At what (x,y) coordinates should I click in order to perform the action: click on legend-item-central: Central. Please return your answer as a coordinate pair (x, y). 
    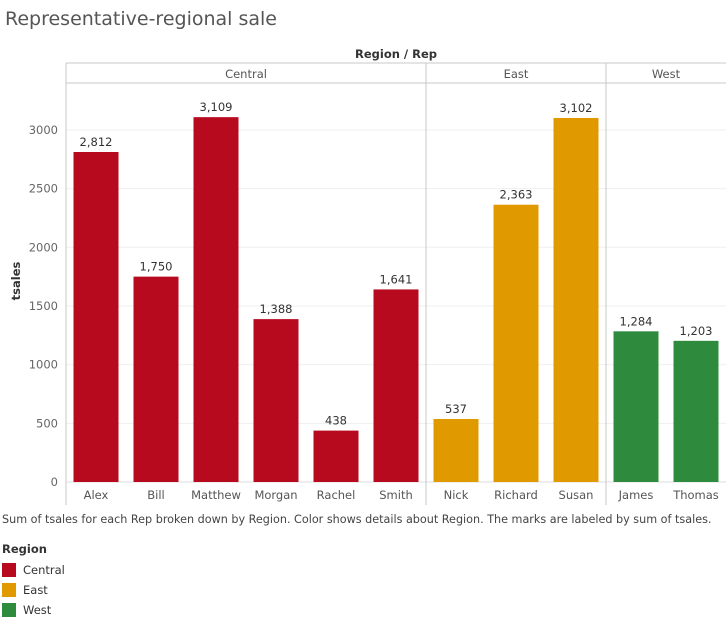
    Looking at the image, I should click on (33, 570).